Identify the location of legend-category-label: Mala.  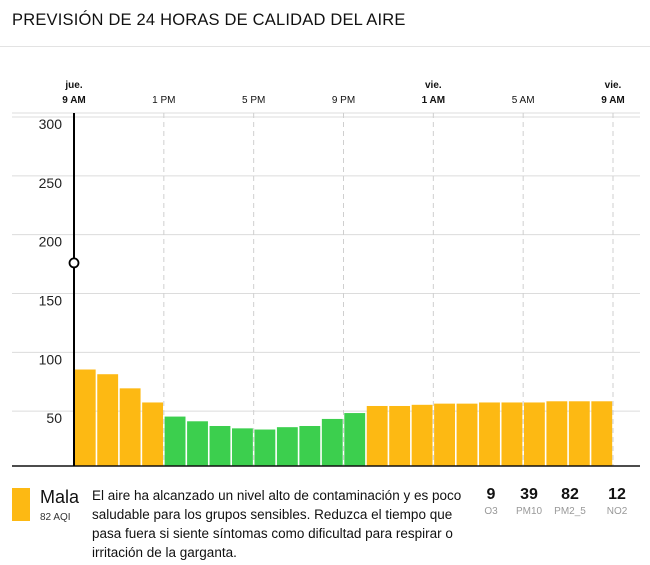
(60, 497).